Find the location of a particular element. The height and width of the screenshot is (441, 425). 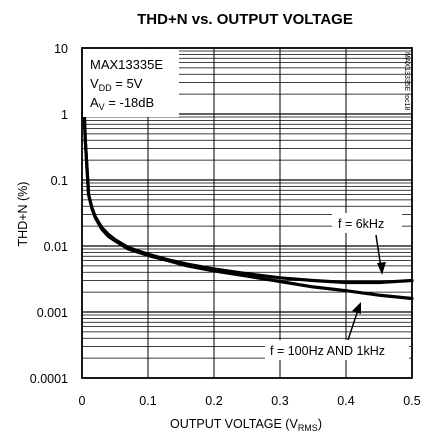

info-av: AV = -18dB is located at coordinates (122, 103).